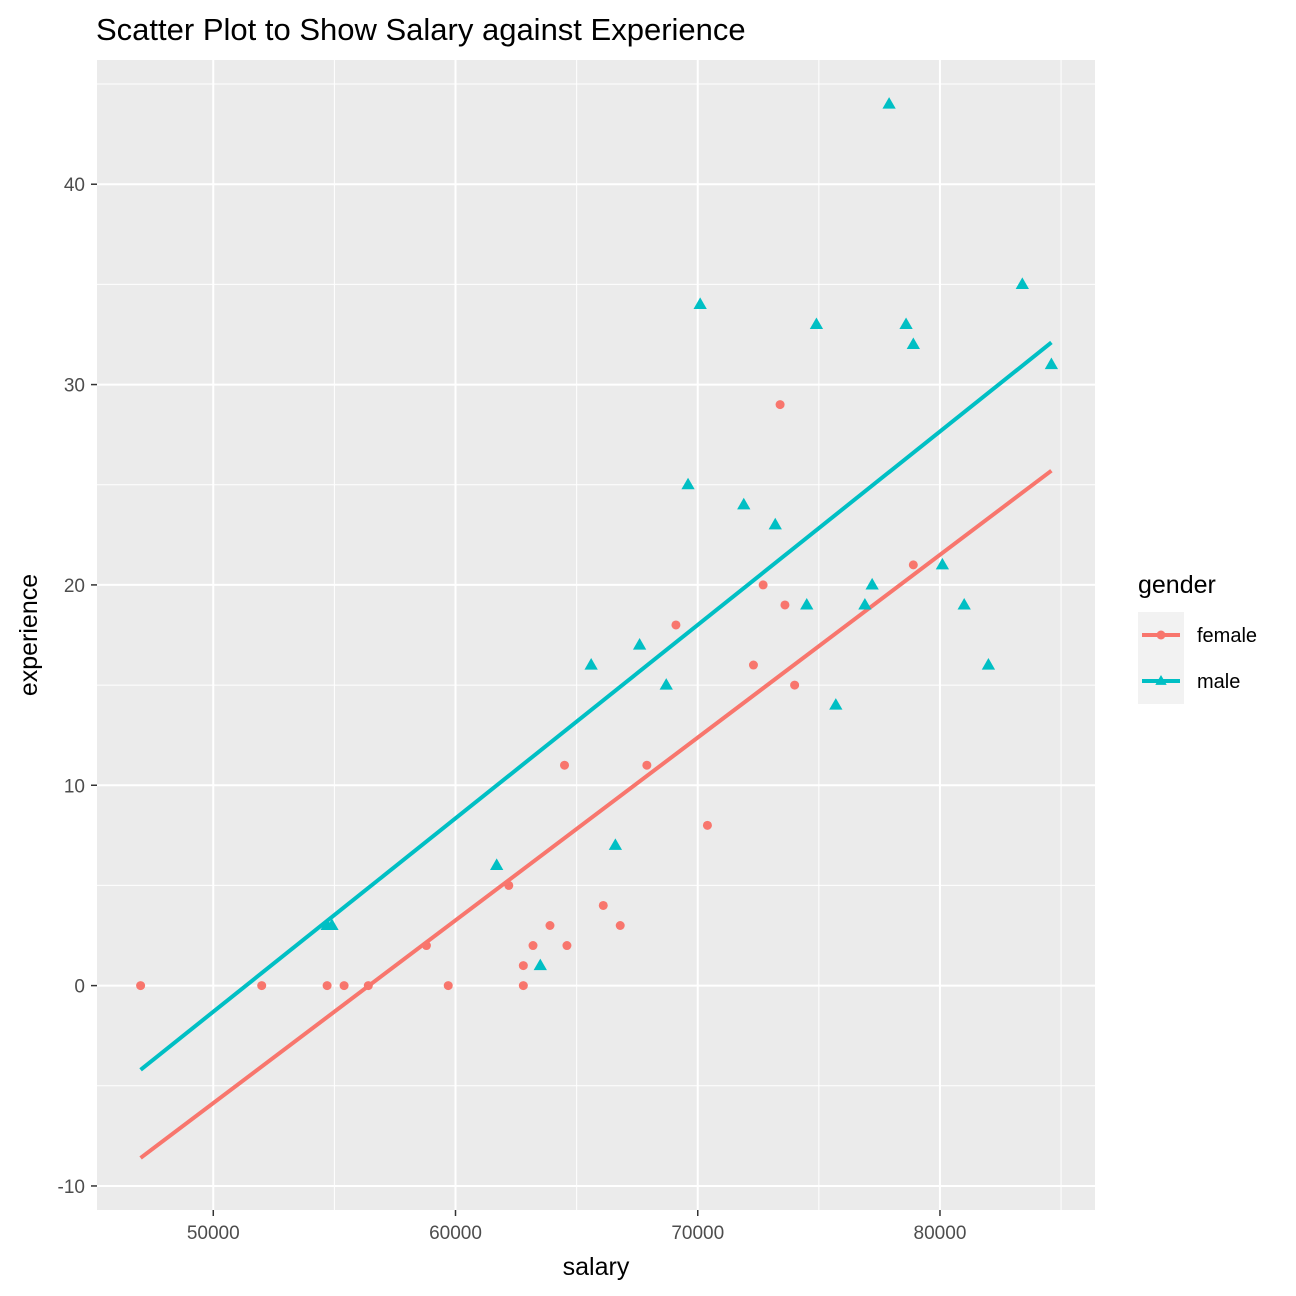  I want to click on x-tick-label: 60000, so click(455, 1233).